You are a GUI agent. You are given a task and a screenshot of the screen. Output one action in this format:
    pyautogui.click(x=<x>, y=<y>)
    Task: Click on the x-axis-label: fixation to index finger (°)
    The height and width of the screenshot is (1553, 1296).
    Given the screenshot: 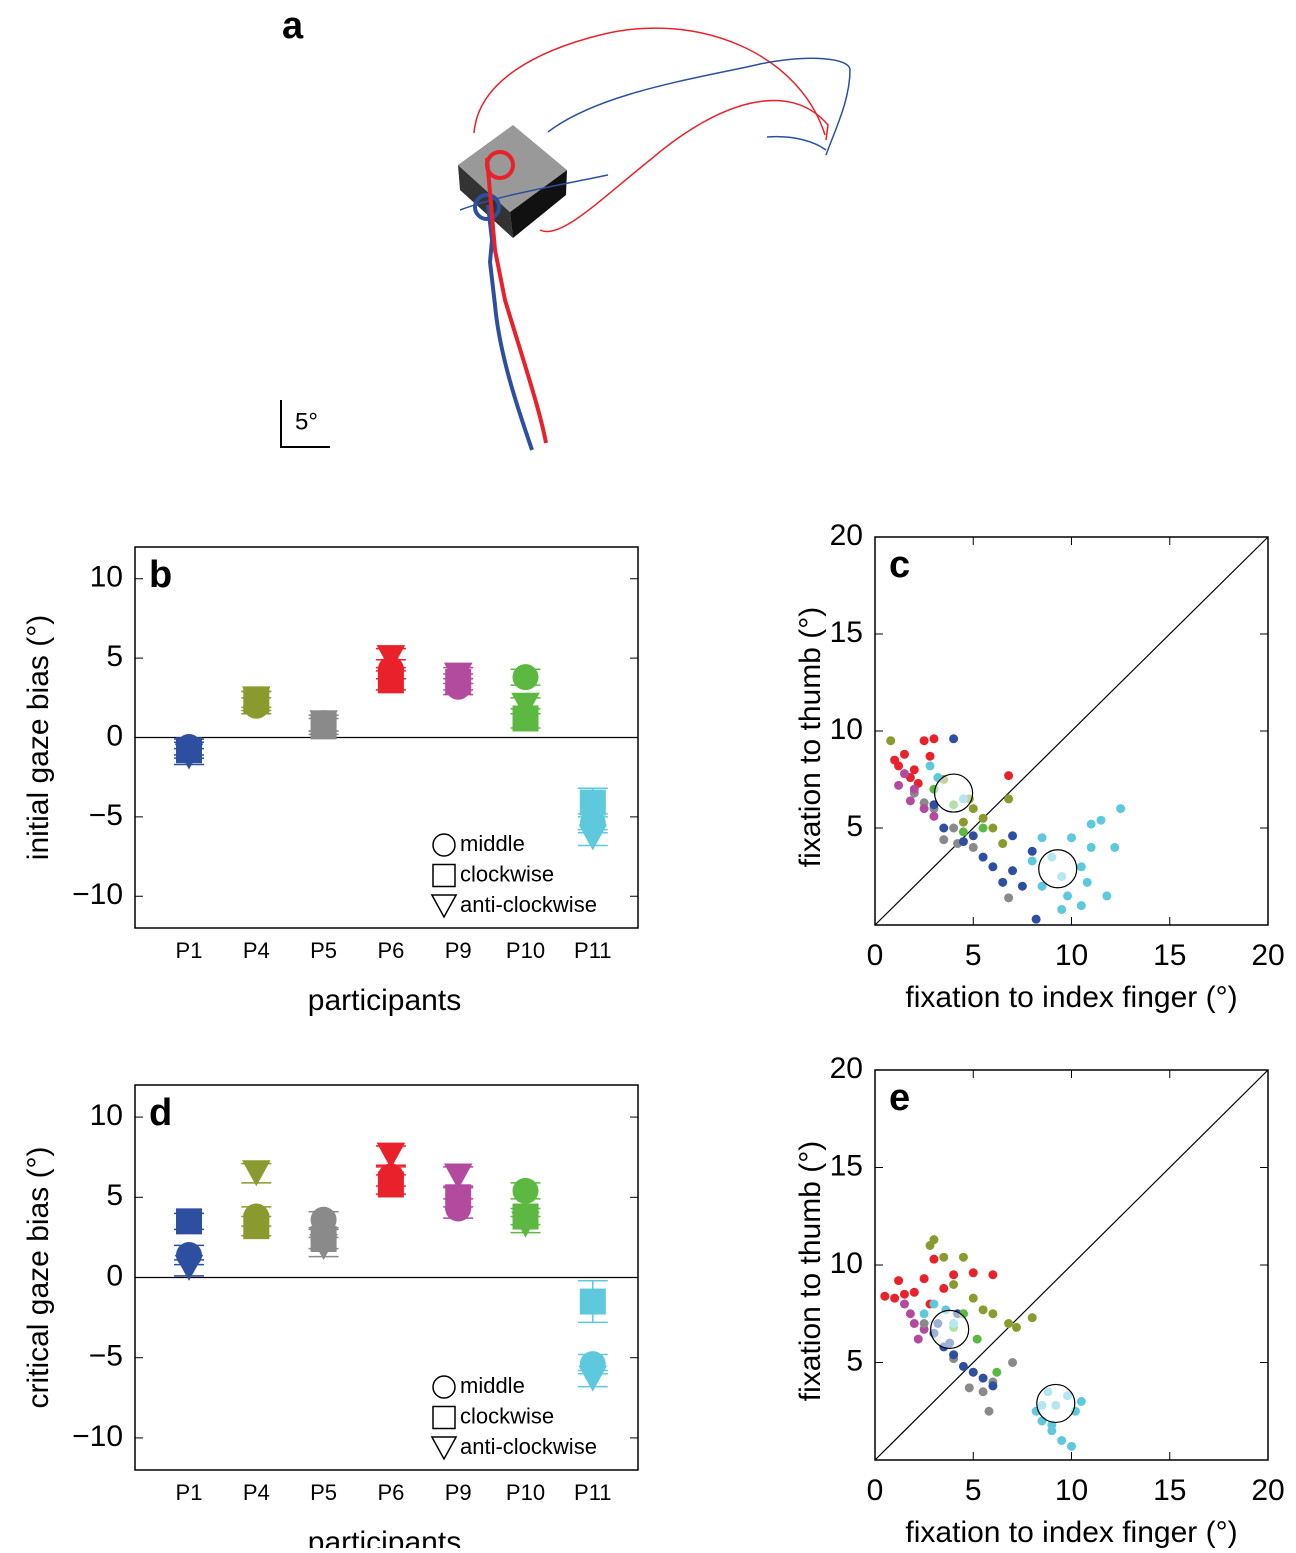 What is the action you would take?
    pyautogui.click(x=1071, y=1532)
    